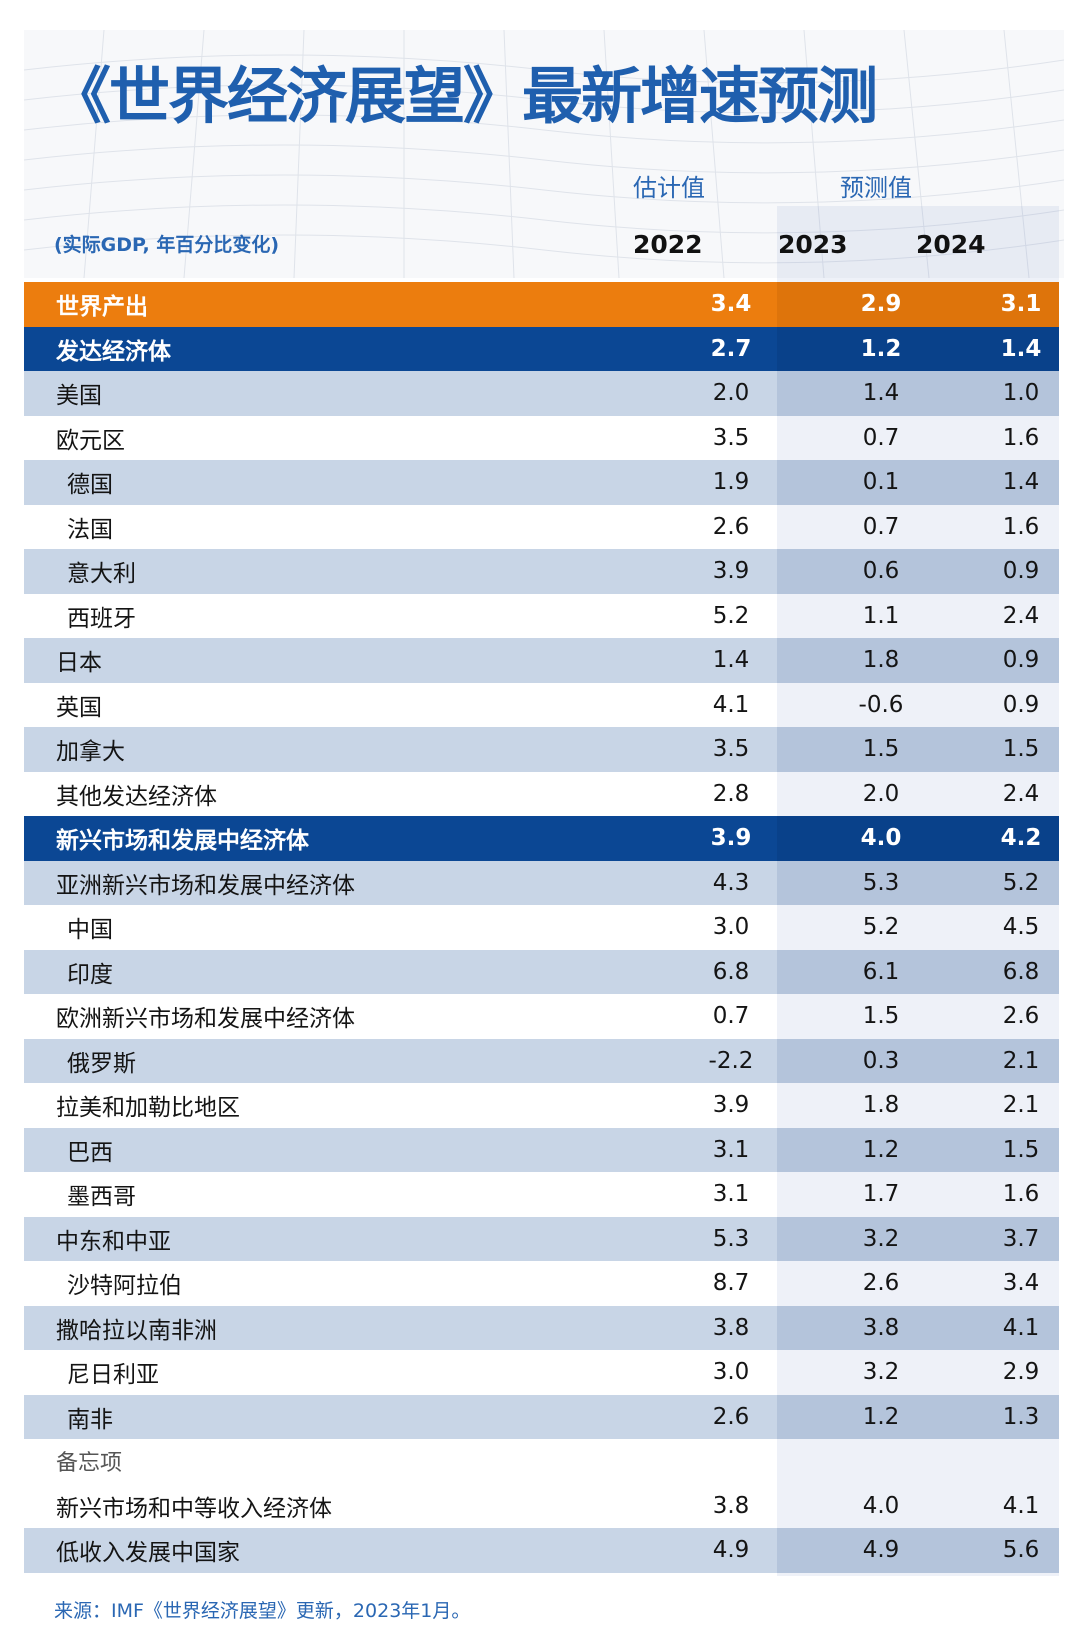 The height and width of the screenshot is (1636, 1080). Describe the element at coordinates (136, 796) in the screenshot. I see `row-label: 其他发达经济体` at that location.